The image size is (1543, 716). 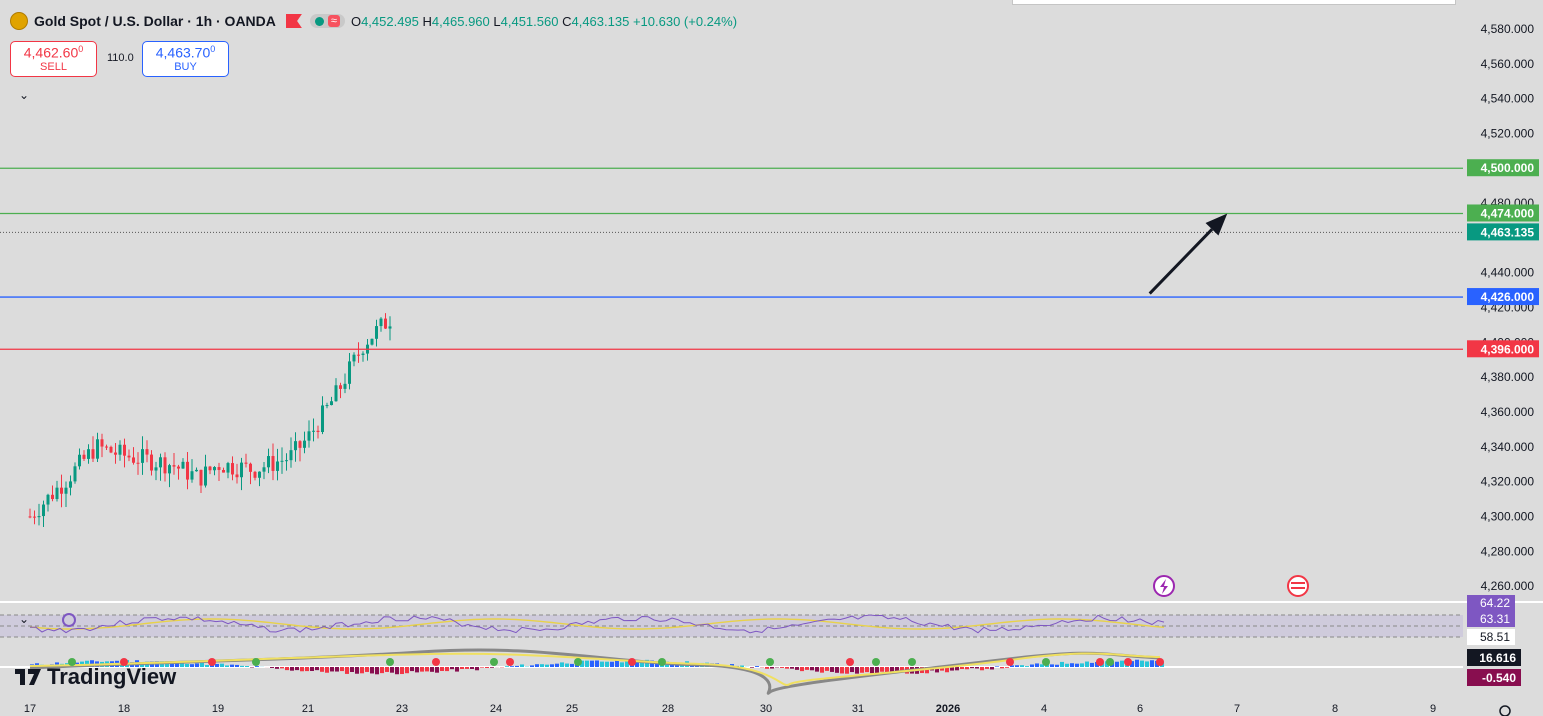 What do you see at coordinates (155, 21) in the screenshot?
I see `symbol-title: Gold Spot / U.S. Dollar · 1h · OANDA` at bounding box center [155, 21].